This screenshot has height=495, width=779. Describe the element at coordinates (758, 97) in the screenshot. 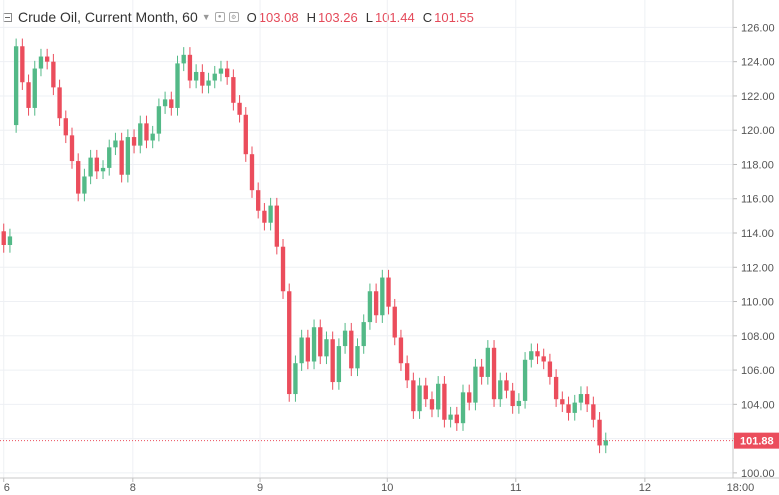

I see `y-tick-label: 122.00` at that location.